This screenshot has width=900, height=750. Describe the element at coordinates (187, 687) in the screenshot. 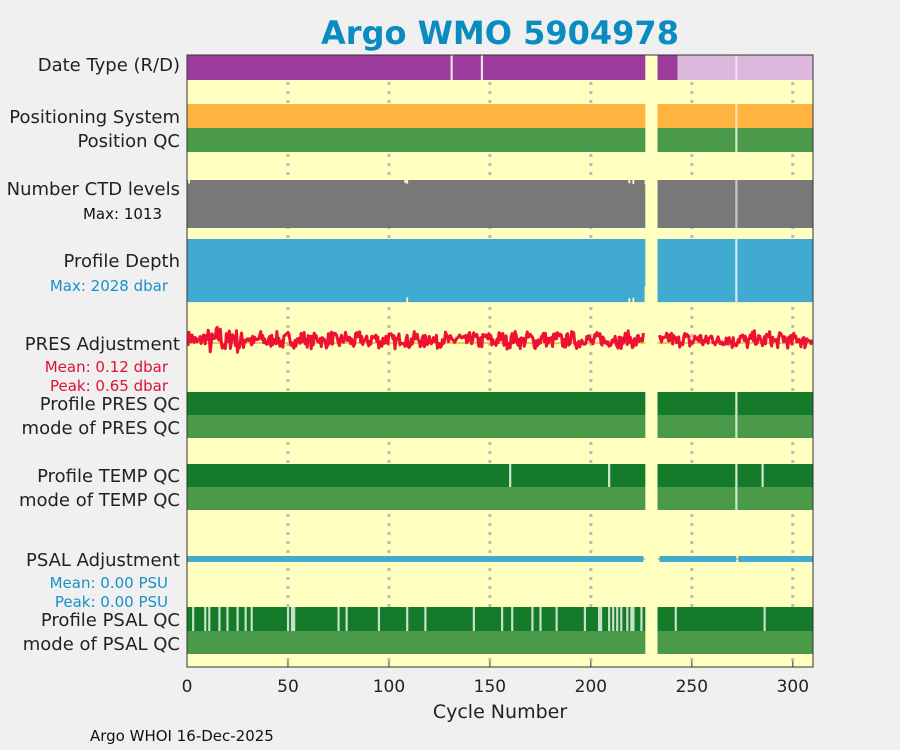

I see `x-tick-label-0: 0` at that location.